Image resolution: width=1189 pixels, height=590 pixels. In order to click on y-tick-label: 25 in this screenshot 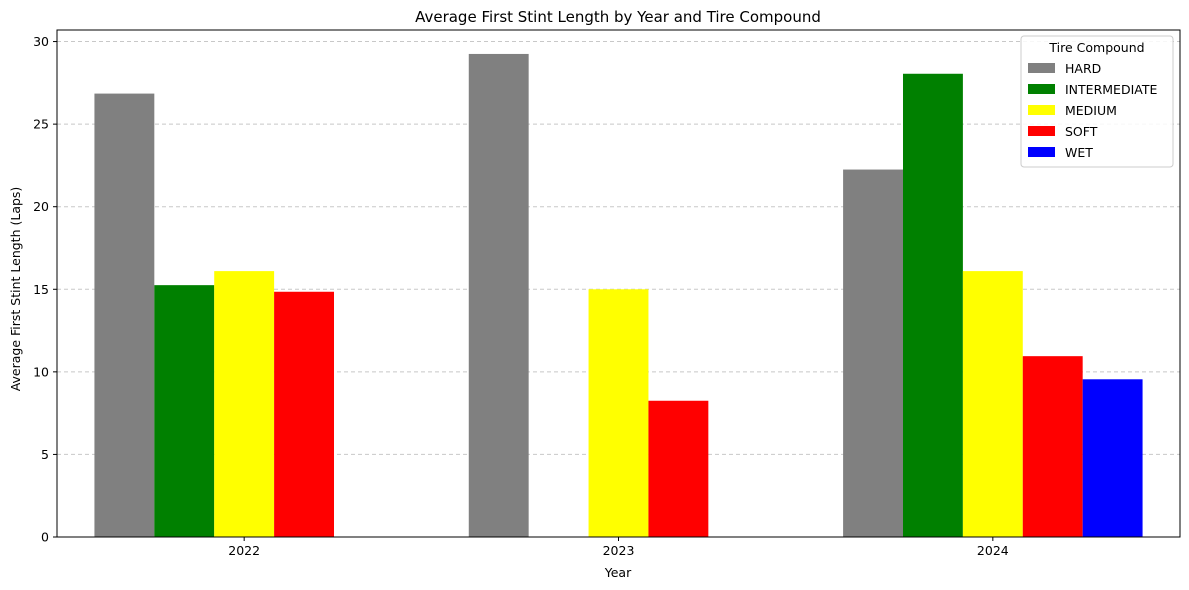, I will do `click(41, 124)`.